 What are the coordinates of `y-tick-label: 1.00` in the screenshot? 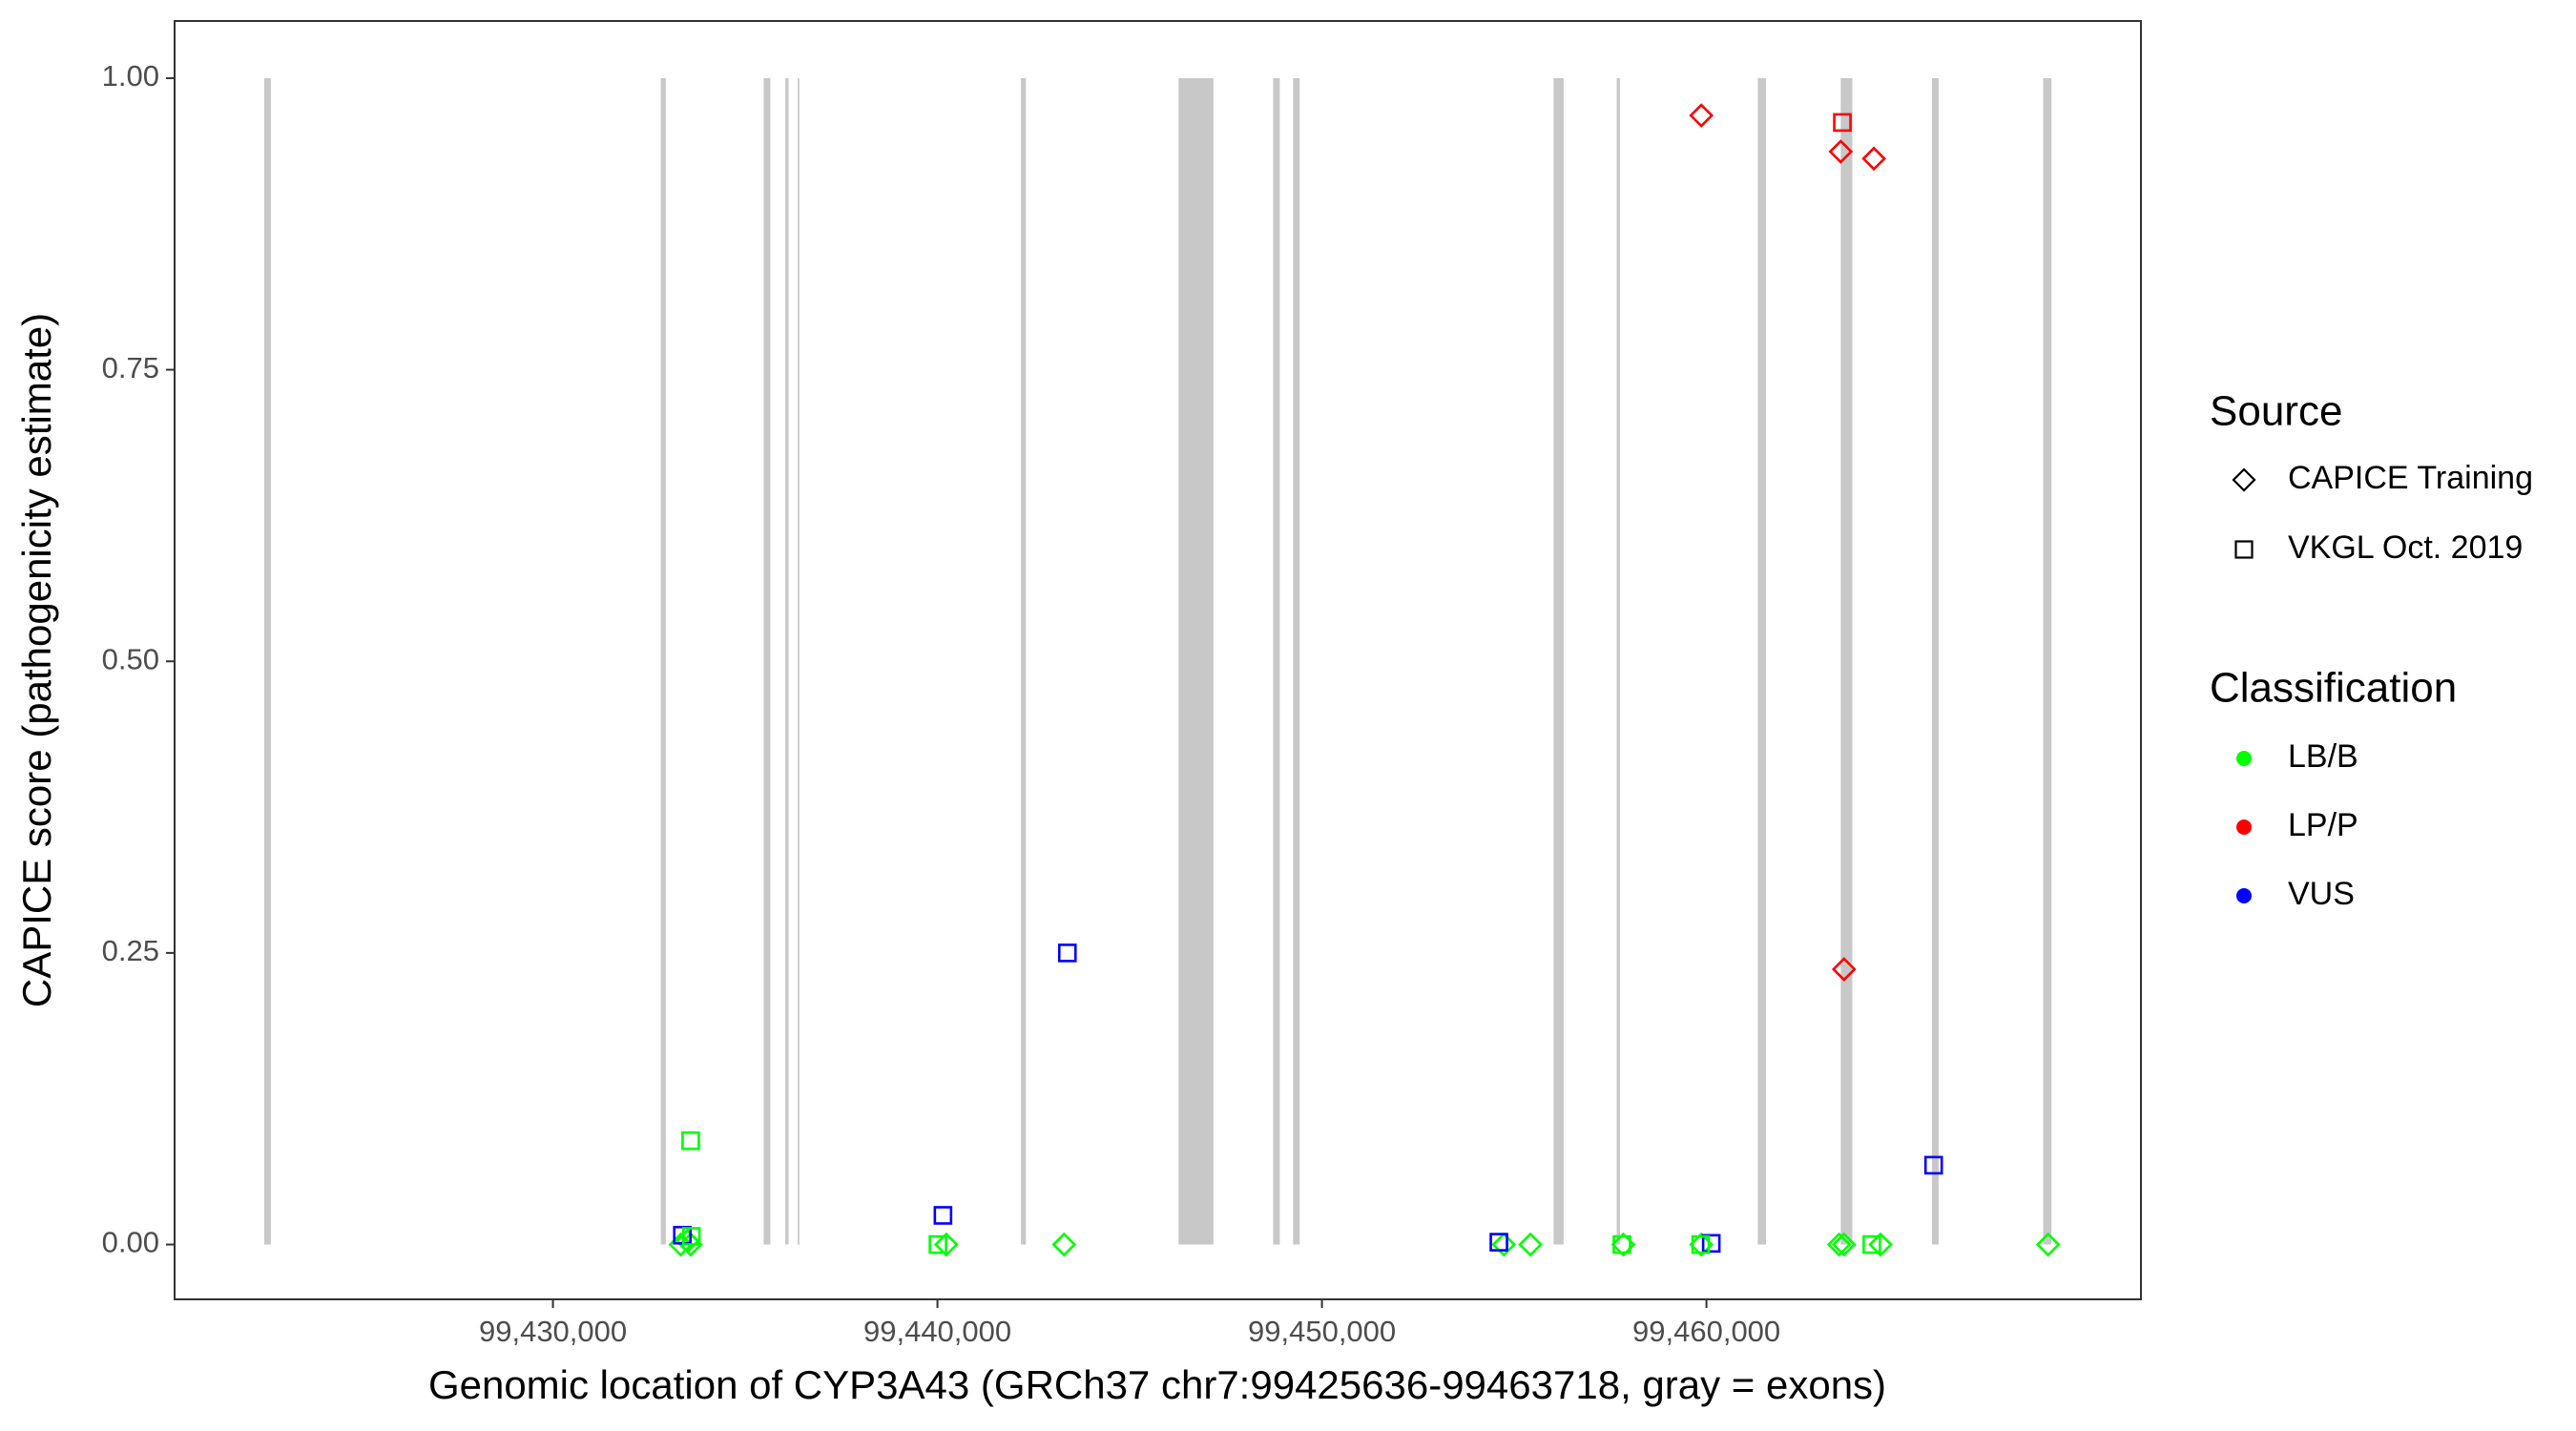 It's located at (130, 76).